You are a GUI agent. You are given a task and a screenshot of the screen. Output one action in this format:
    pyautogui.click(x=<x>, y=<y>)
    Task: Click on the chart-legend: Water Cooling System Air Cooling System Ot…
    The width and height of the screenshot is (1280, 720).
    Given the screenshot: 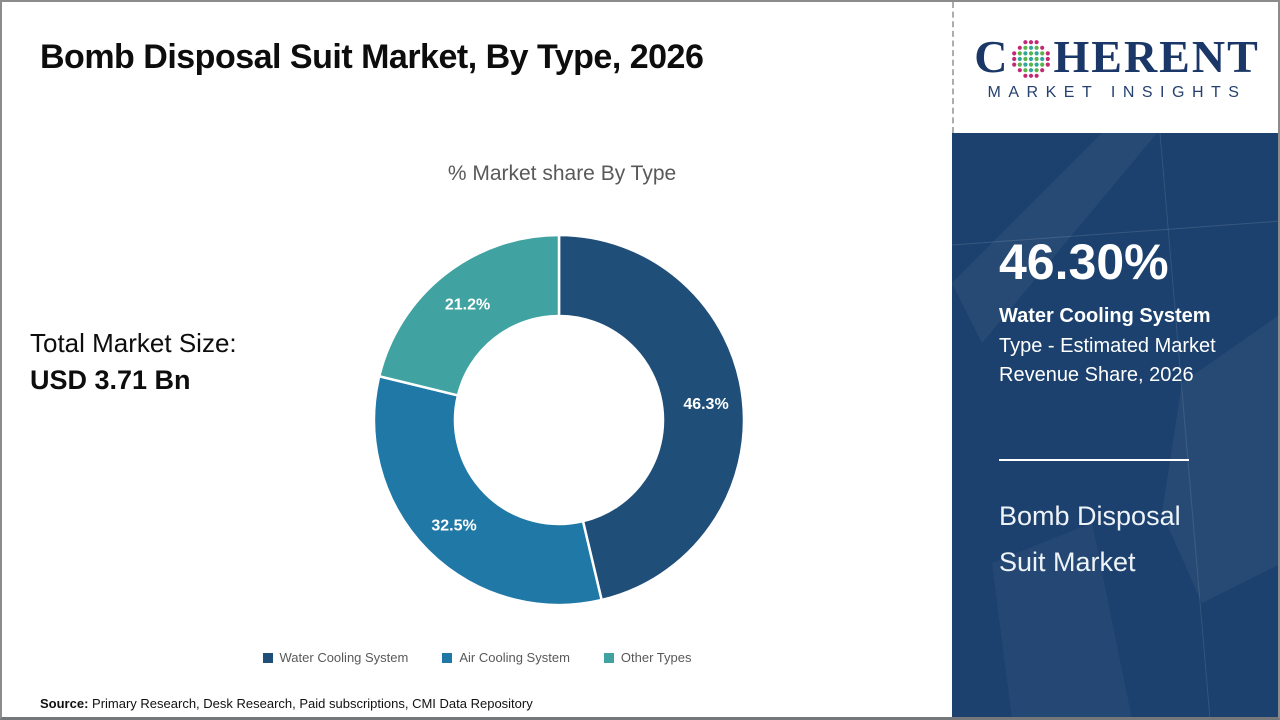 What is the action you would take?
    pyautogui.click(x=477, y=657)
    